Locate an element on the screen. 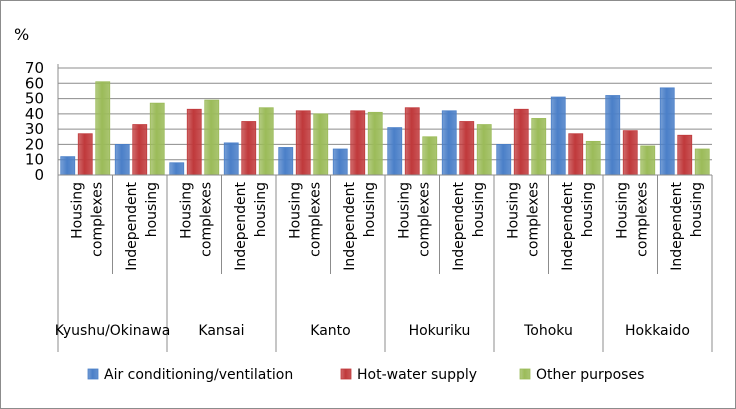 This screenshot has height=409, width=736. y-tick-label: 20 is located at coordinates (34, 144).